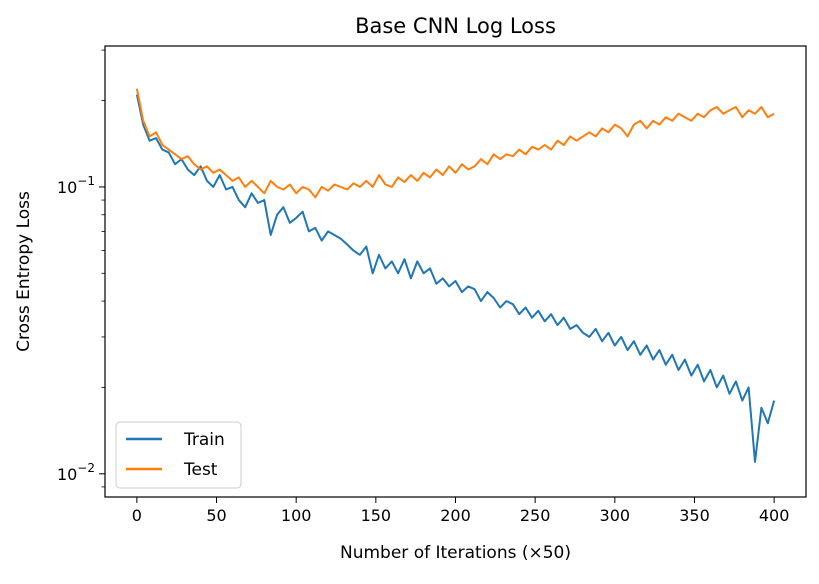 This screenshot has width=819, height=584. Describe the element at coordinates (216, 515) in the screenshot. I see `x-tick-label: 50` at that location.